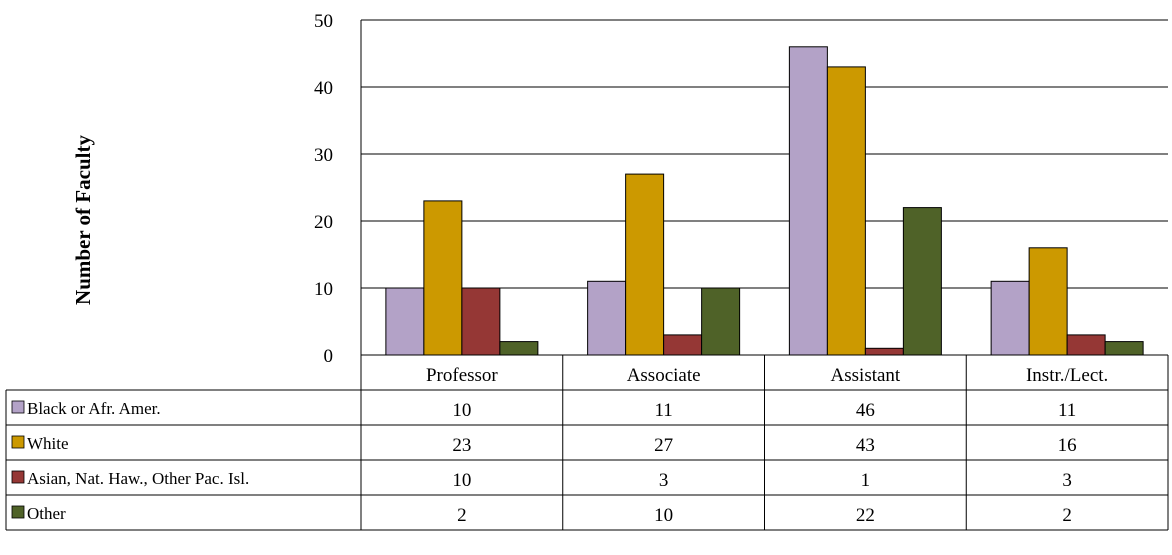  What do you see at coordinates (48, 443) in the screenshot?
I see `legend-label: White` at bounding box center [48, 443].